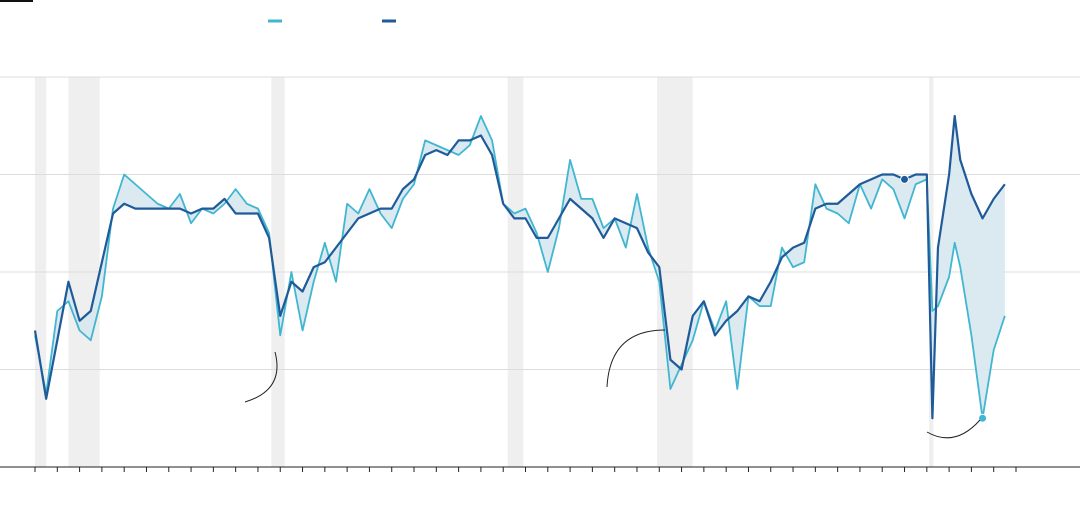  Describe the element at coordinates (16, 1) in the screenshot. I see `title-rule` at that location.